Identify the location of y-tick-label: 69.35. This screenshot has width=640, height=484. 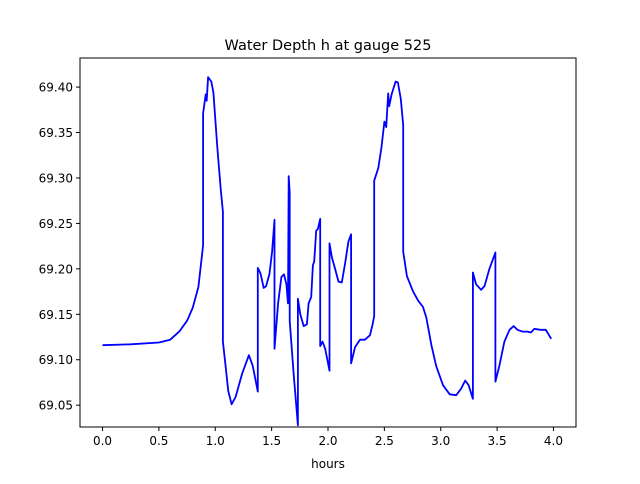
(56, 133).